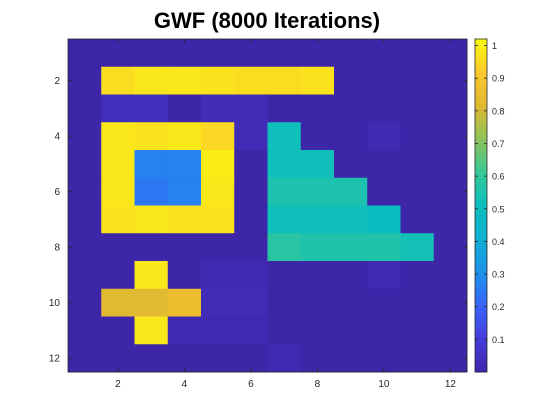 The width and height of the screenshot is (560, 420). I want to click on colorbar-tick-label: 0.5, so click(498, 209).